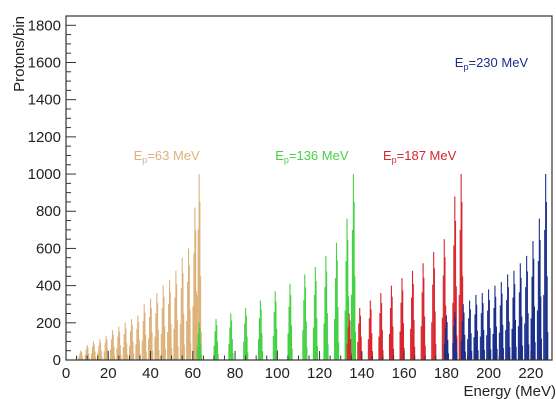 The width and height of the screenshot is (556, 399). Describe the element at coordinates (312, 156) in the screenshot. I see `energy-annotation: Ep=136 MeV` at that location.